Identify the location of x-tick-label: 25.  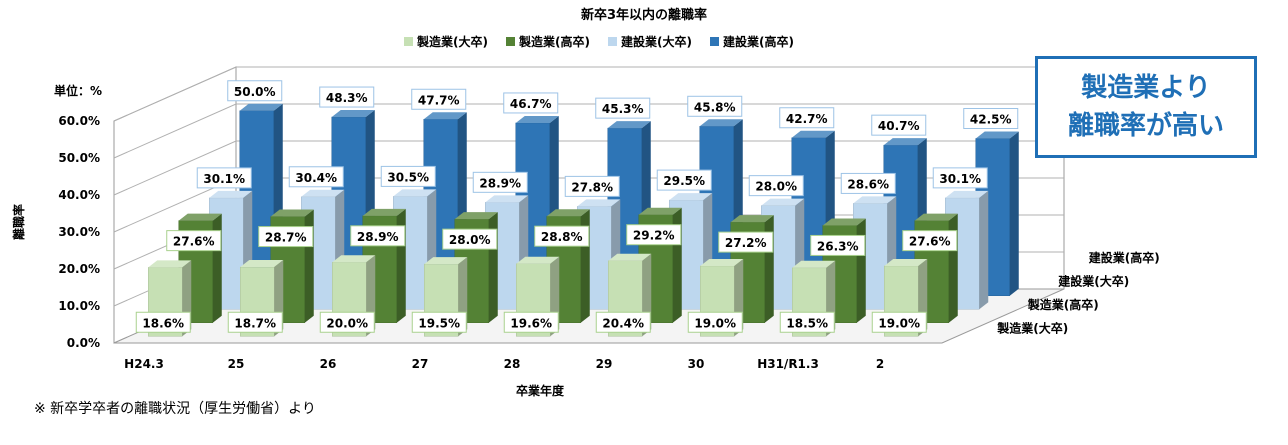
(236, 364).